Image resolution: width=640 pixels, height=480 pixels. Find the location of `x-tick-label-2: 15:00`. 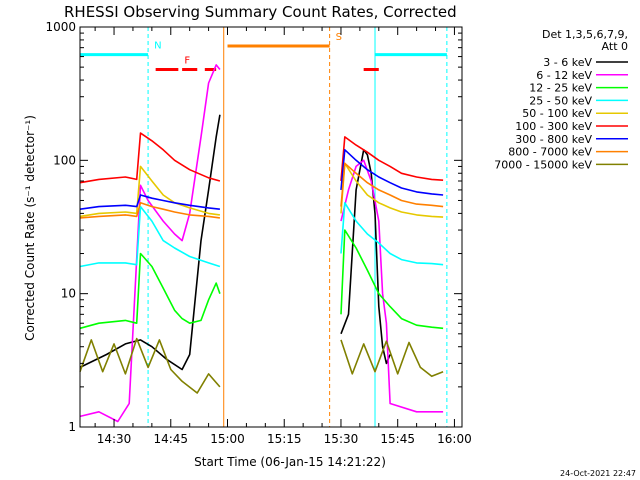

x-tick-label-2: 15:00 is located at coordinates (227, 439).